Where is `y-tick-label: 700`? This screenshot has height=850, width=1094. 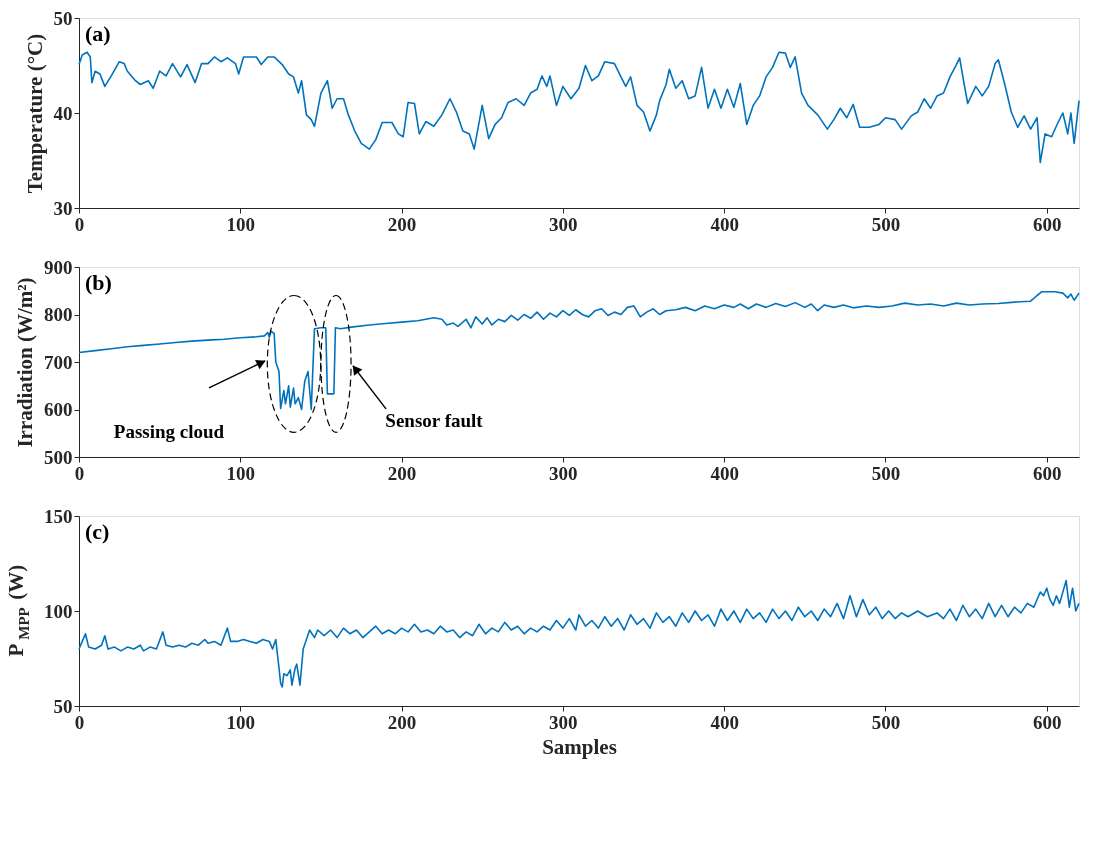
y-tick-label: 700 is located at coordinates (58, 362).